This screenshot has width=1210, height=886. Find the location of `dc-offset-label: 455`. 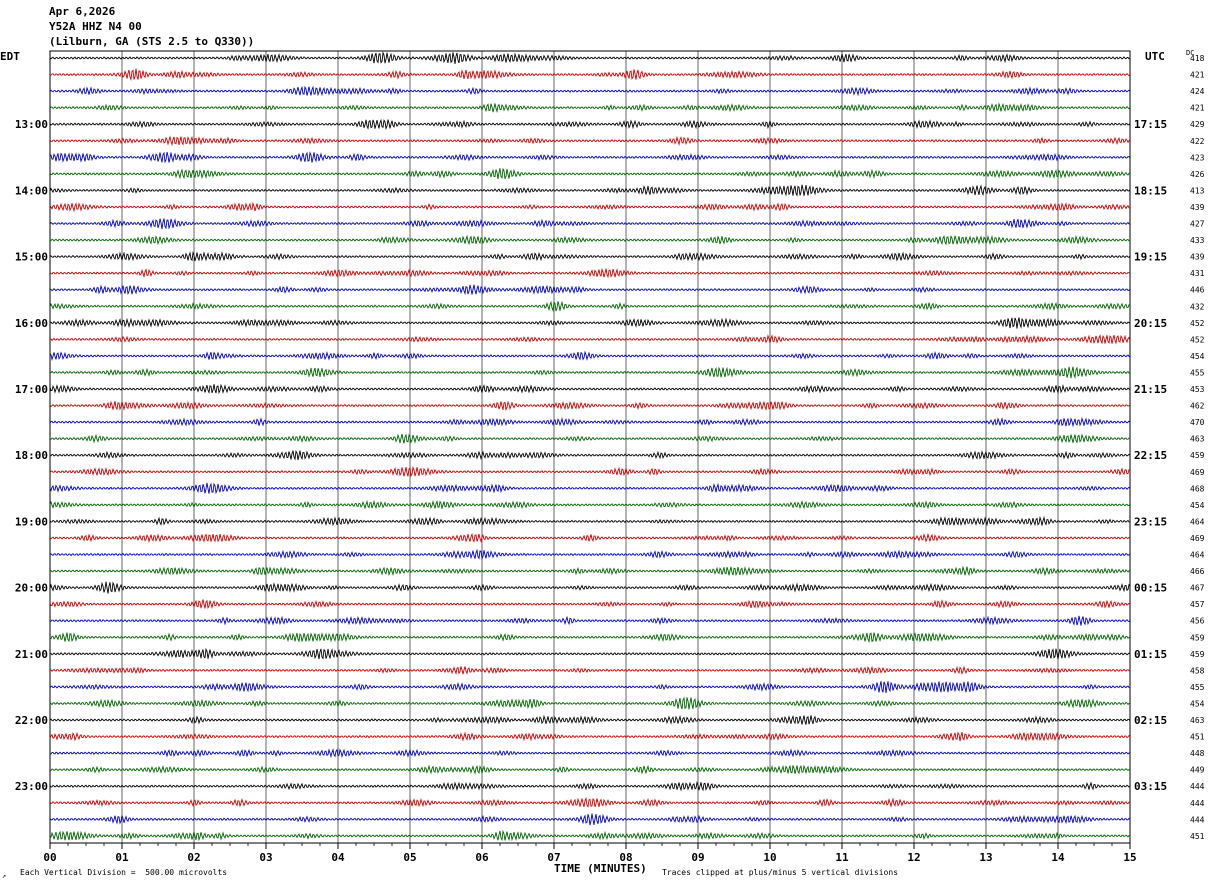

dc-offset-label: 455 is located at coordinates (1197, 687).